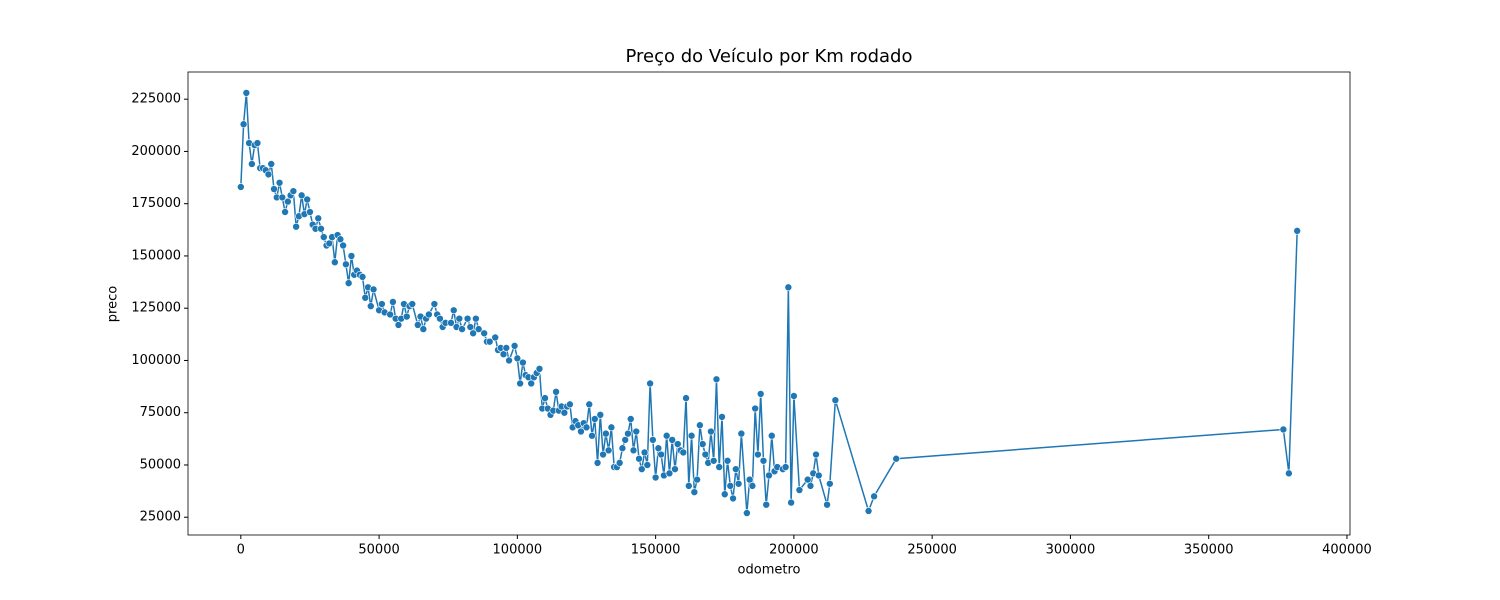 This screenshot has height=600, width=1500. What do you see at coordinates (160, 464) in the screenshot?
I see `y-tick-label: 50000` at bounding box center [160, 464].